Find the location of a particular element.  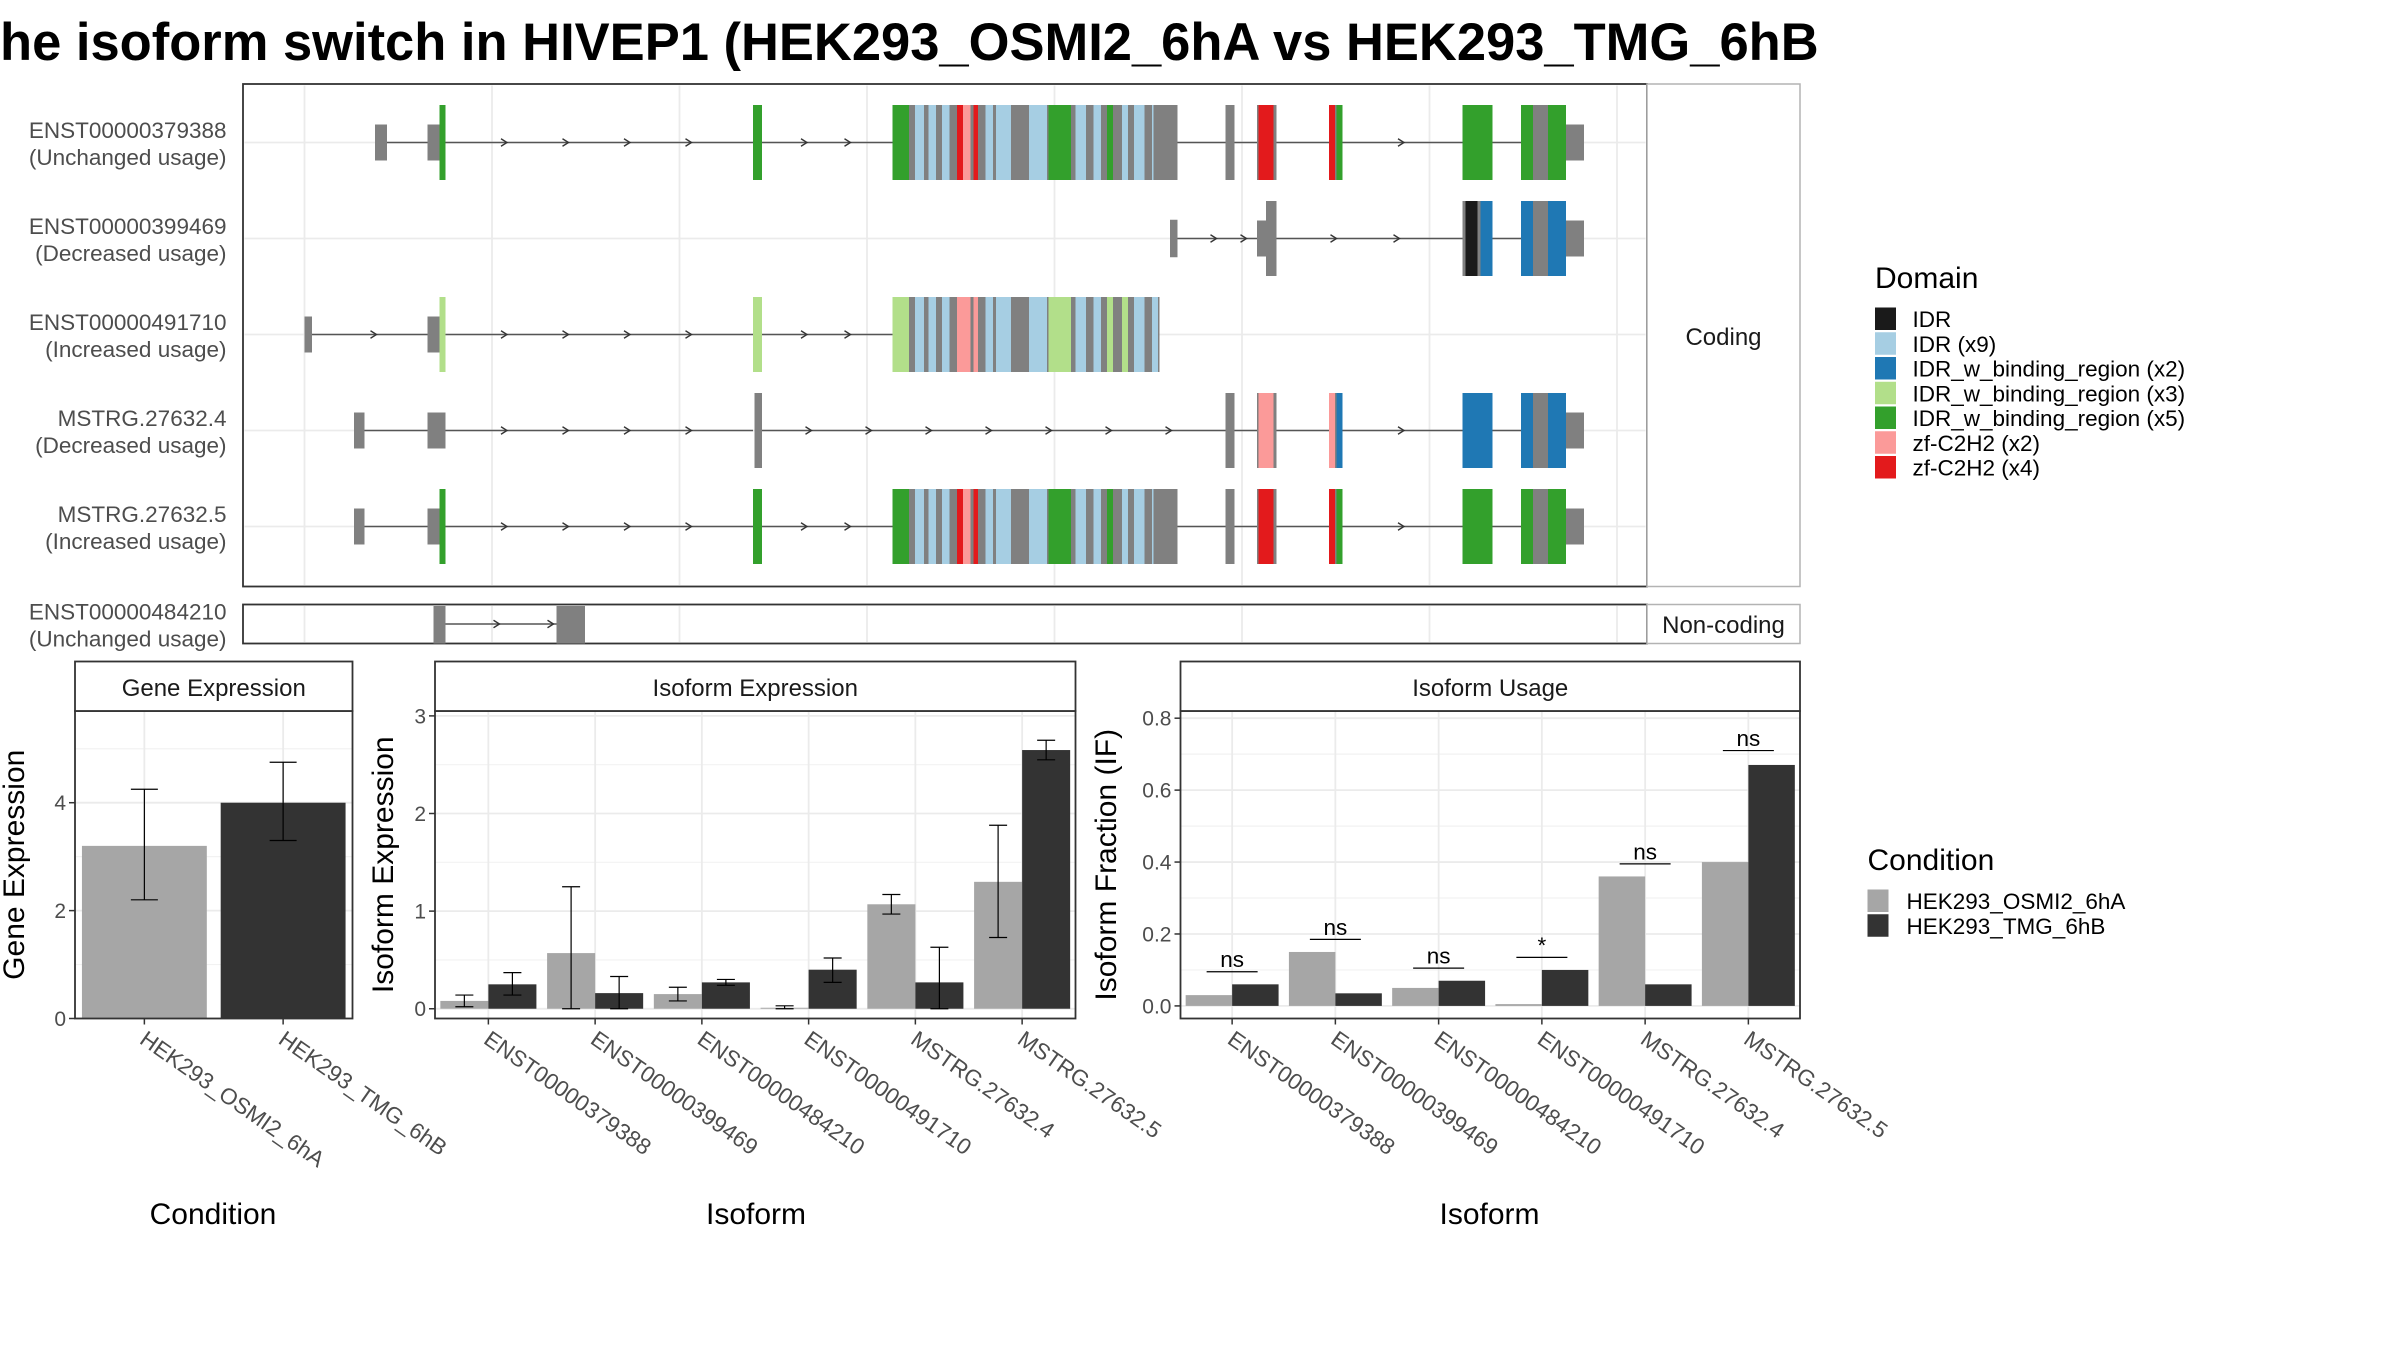

transcript-id-label: ENST00000379388 is located at coordinates (128, 130).